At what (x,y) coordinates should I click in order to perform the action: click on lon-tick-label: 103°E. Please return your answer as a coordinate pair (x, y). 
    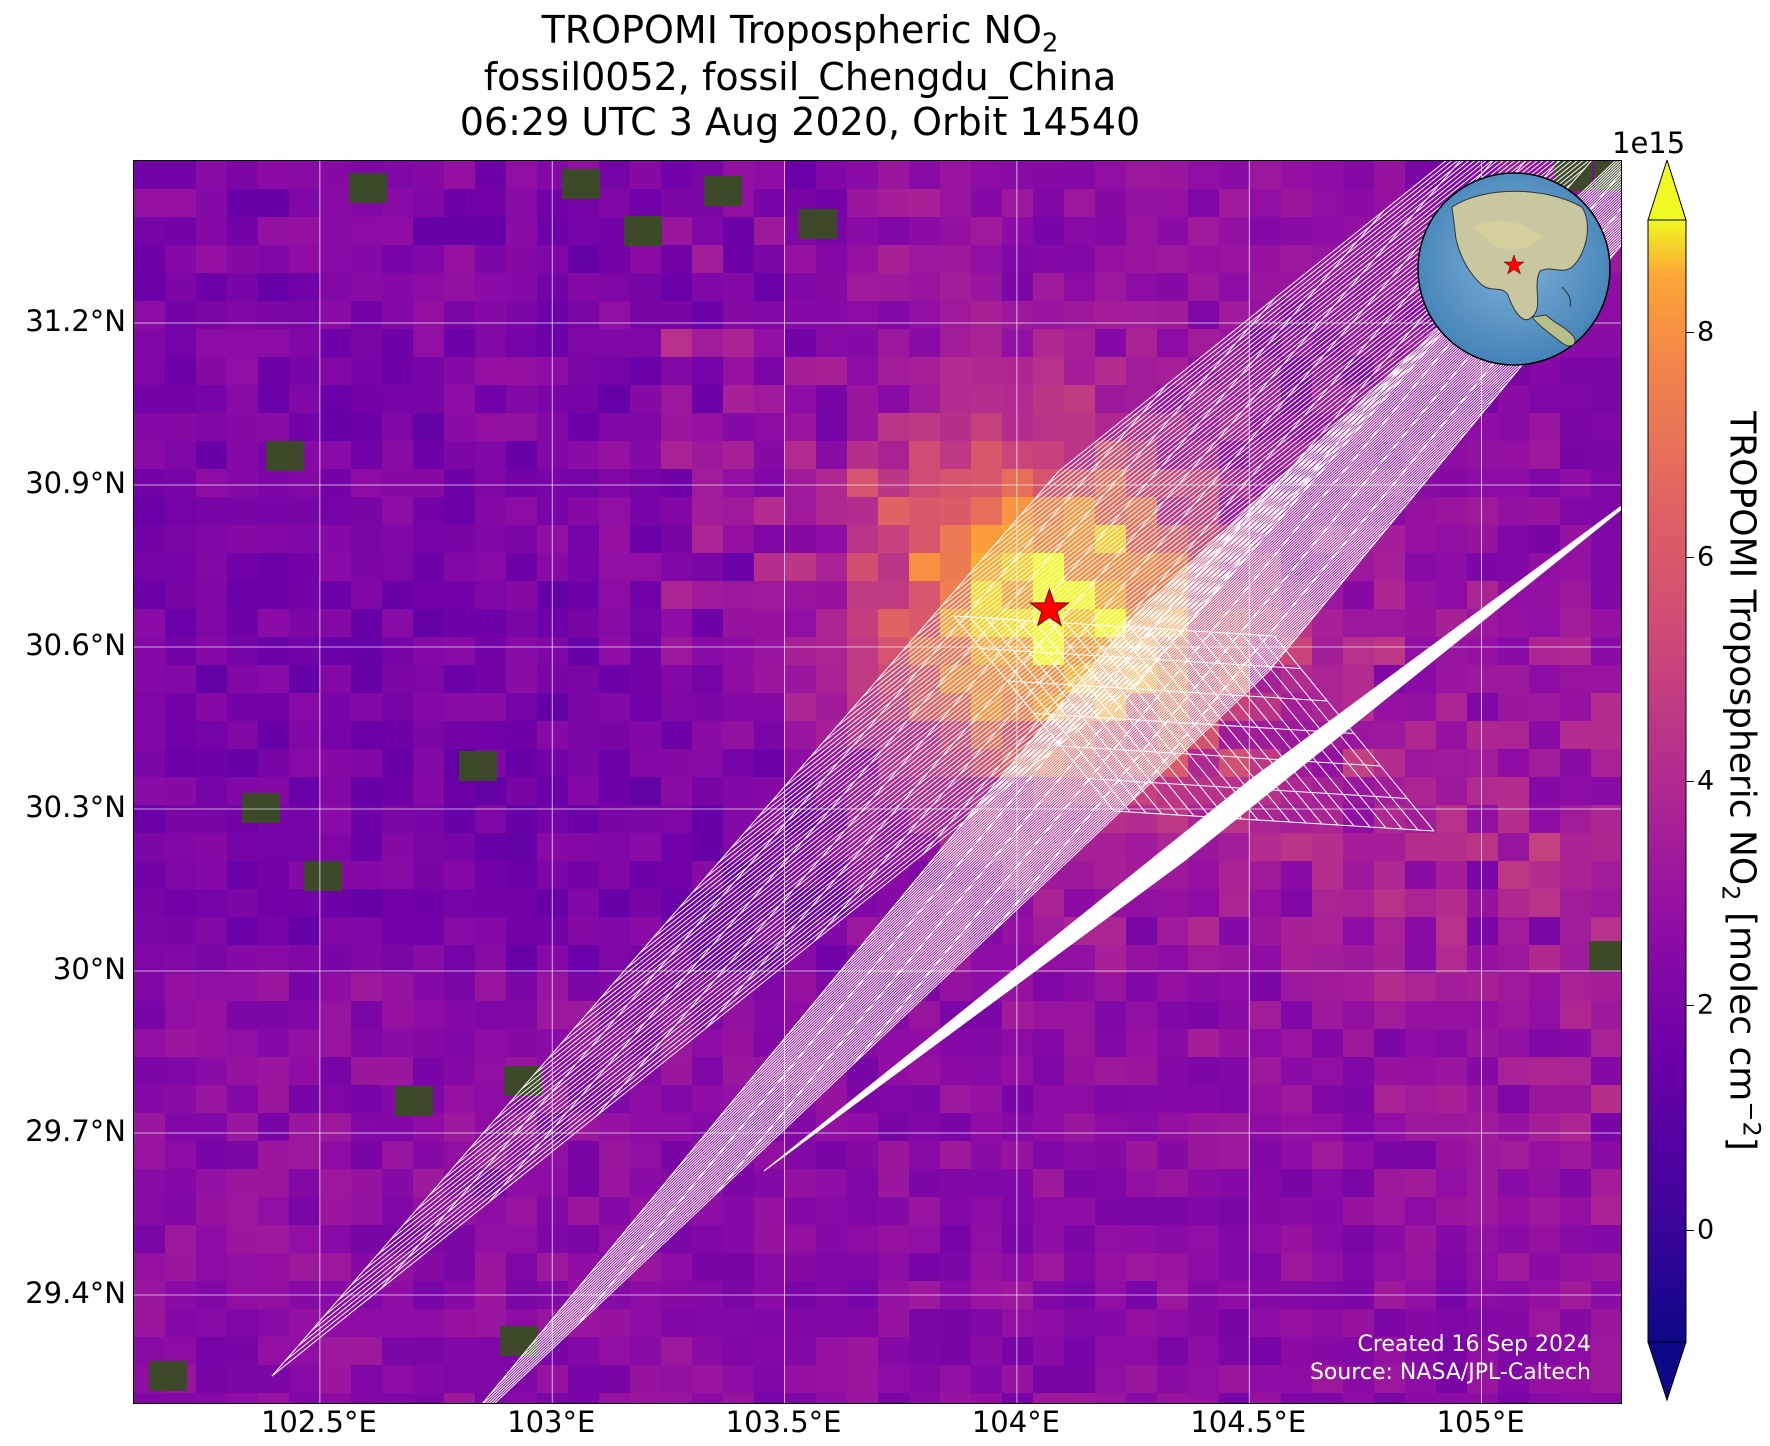
    Looking at the image, I should click on (551, 1422).